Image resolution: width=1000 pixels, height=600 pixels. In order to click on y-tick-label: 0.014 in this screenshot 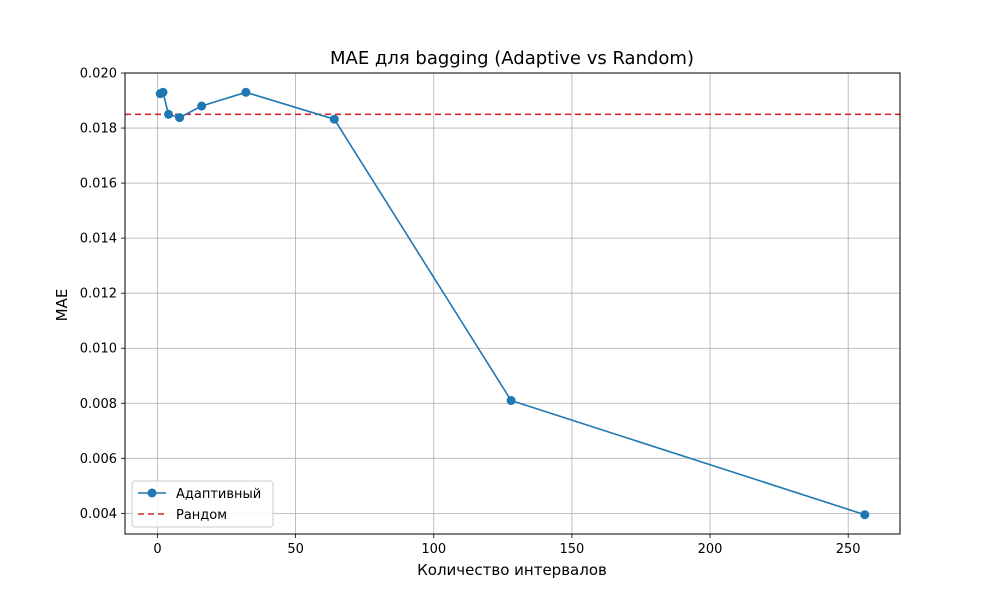, I will do `click(98, 239)`.